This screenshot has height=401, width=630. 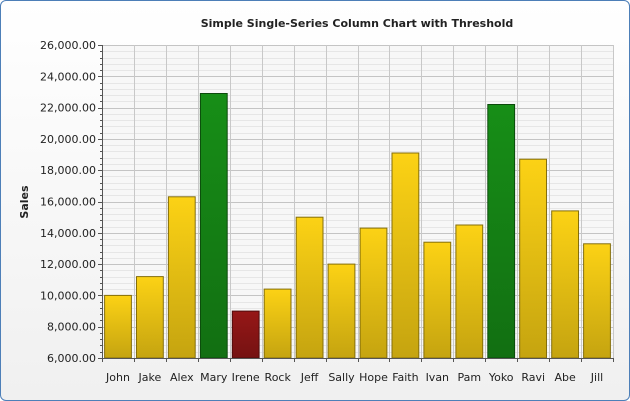 I want to click on bar-jill, so click(x=597, y=301).